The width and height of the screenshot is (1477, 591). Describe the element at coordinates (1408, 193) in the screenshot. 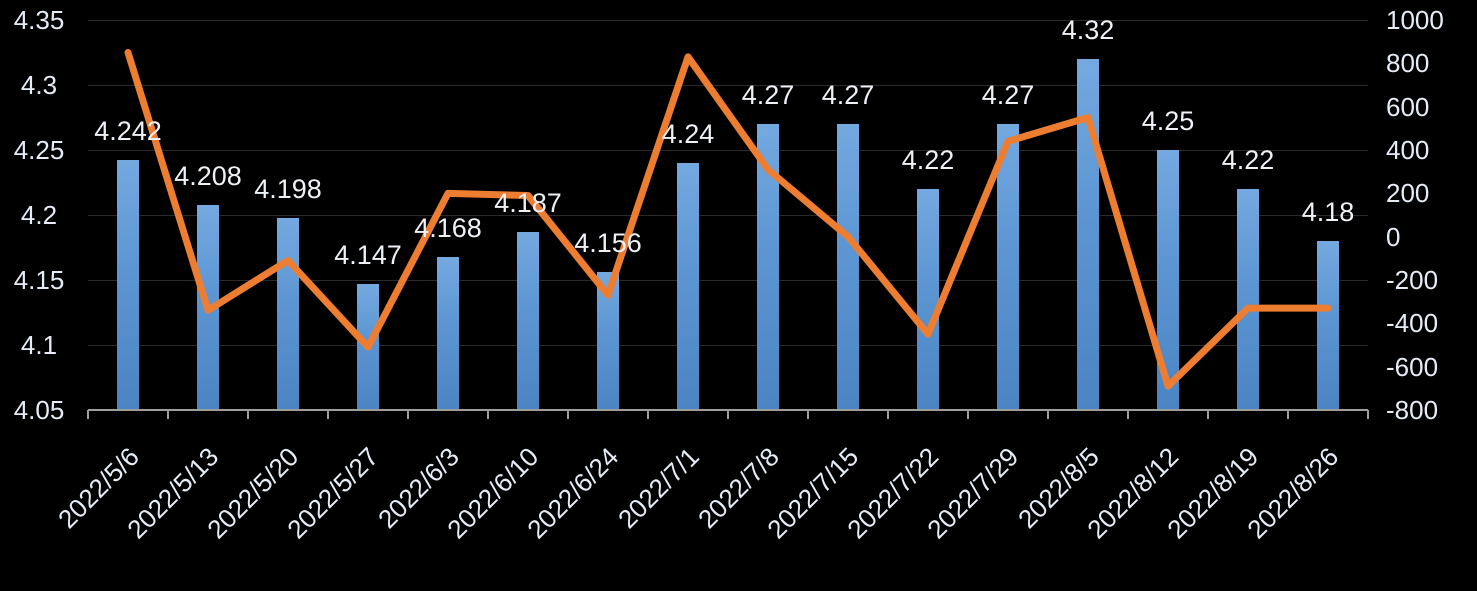

I see `y-axis-label-right: 200` at that location.